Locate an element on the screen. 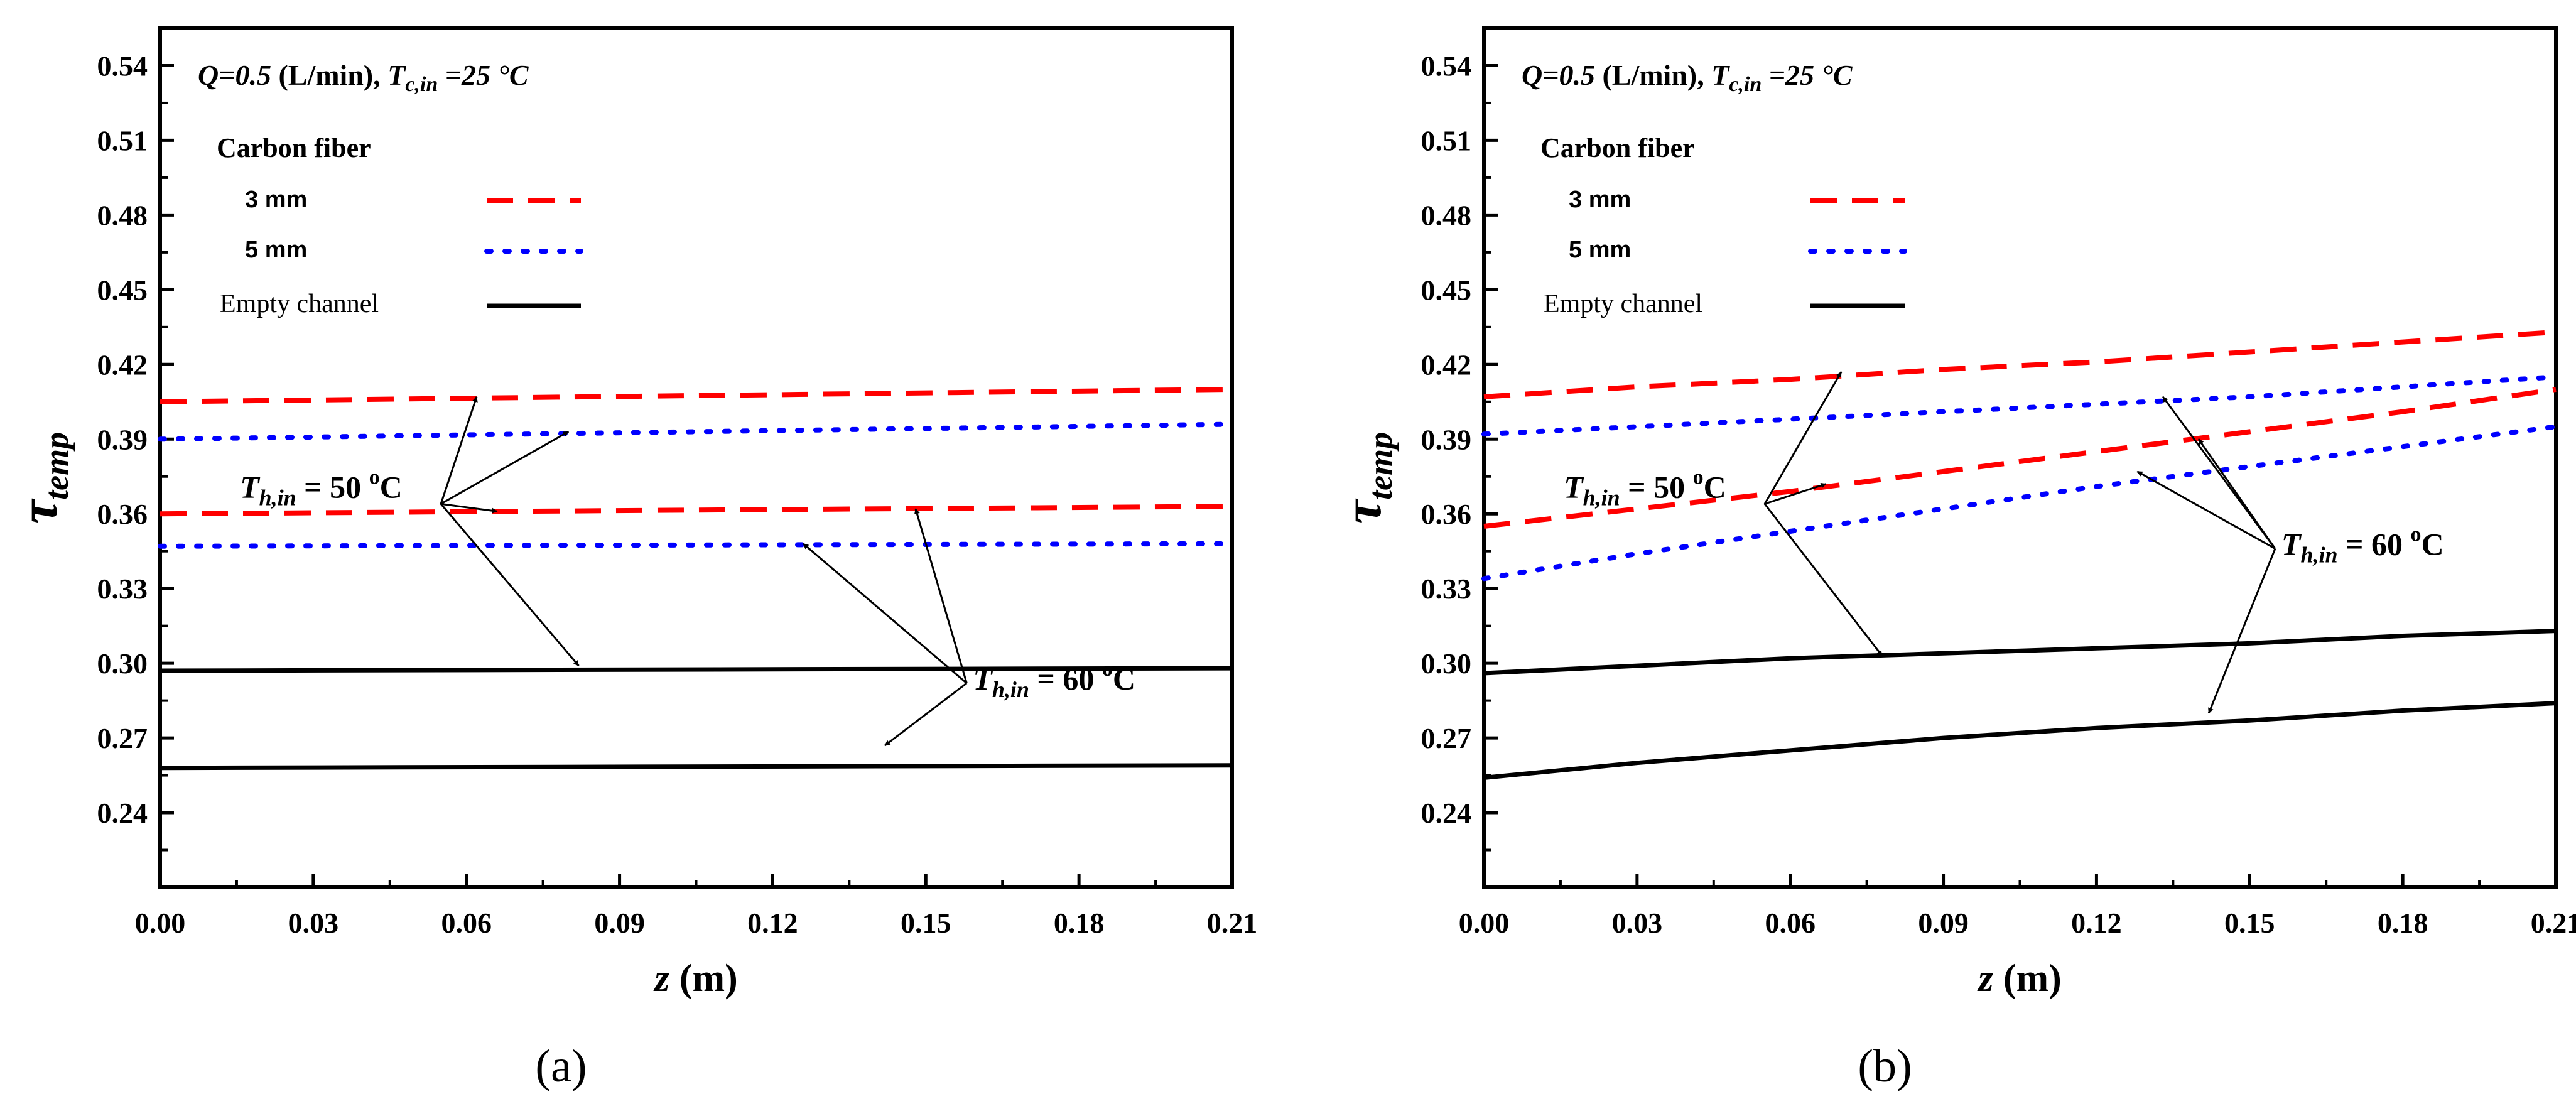 The height and width of the screenshot is (1094, 2576). panel-label: (b) is located at coordinates (1885, 1066).